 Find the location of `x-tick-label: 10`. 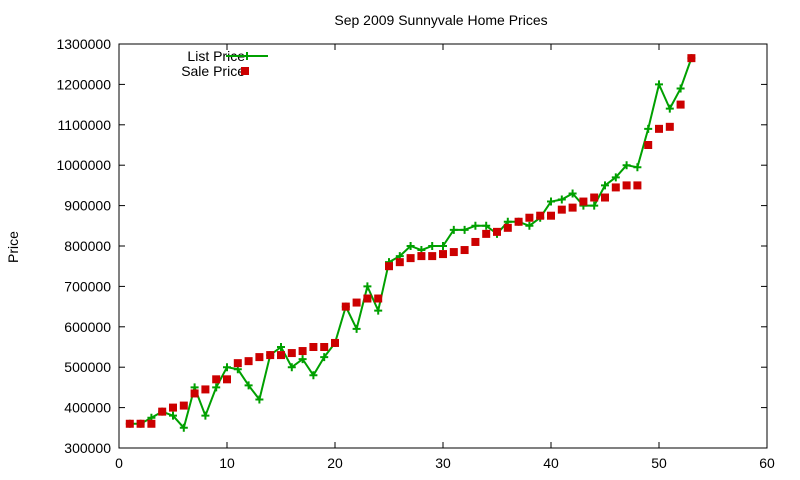

x-tick-label: 10 is located at coordinates (227, 463).